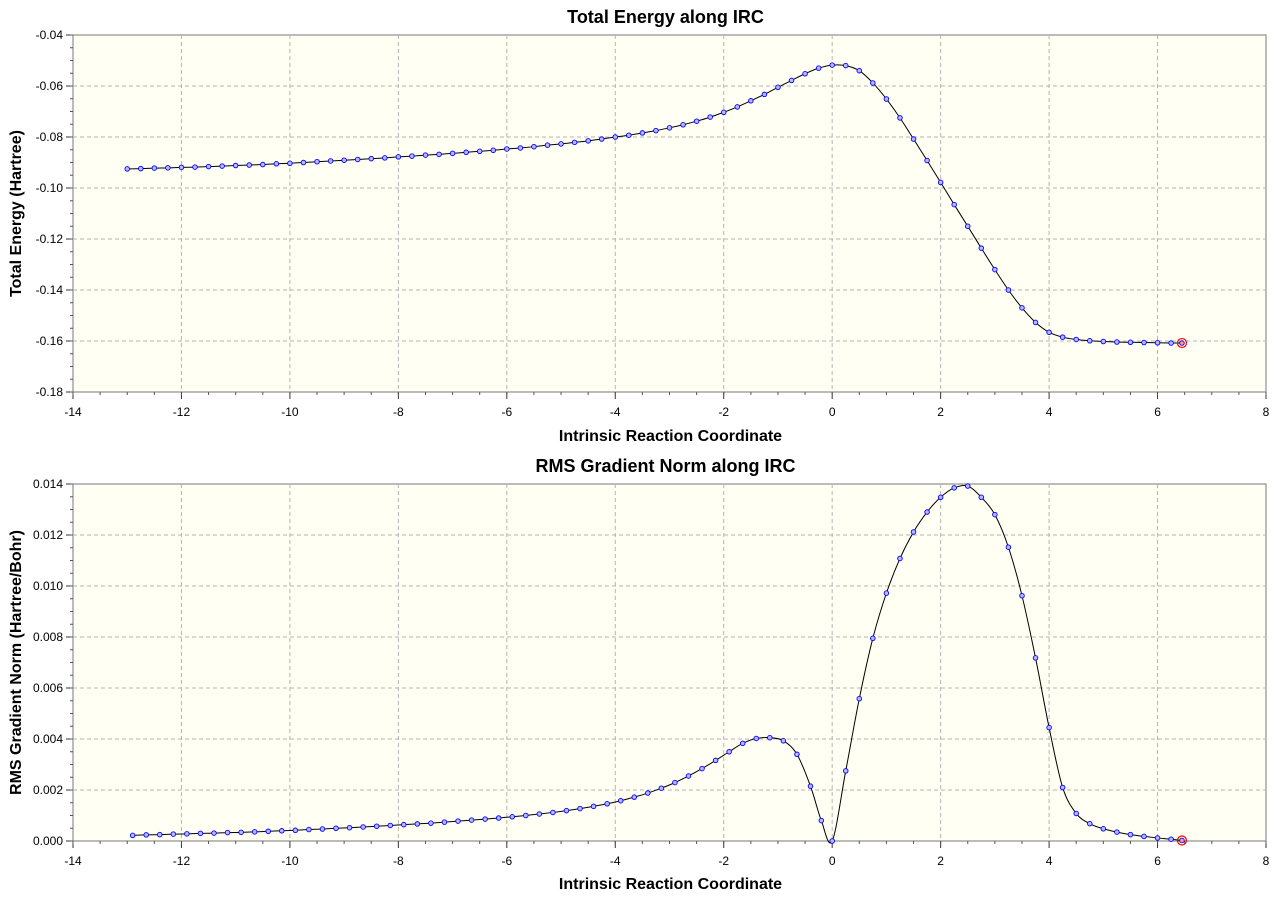 This screenshot has width=1276, height=901. I want to click on gradient-selected-point-ring, so click(1182, 840).